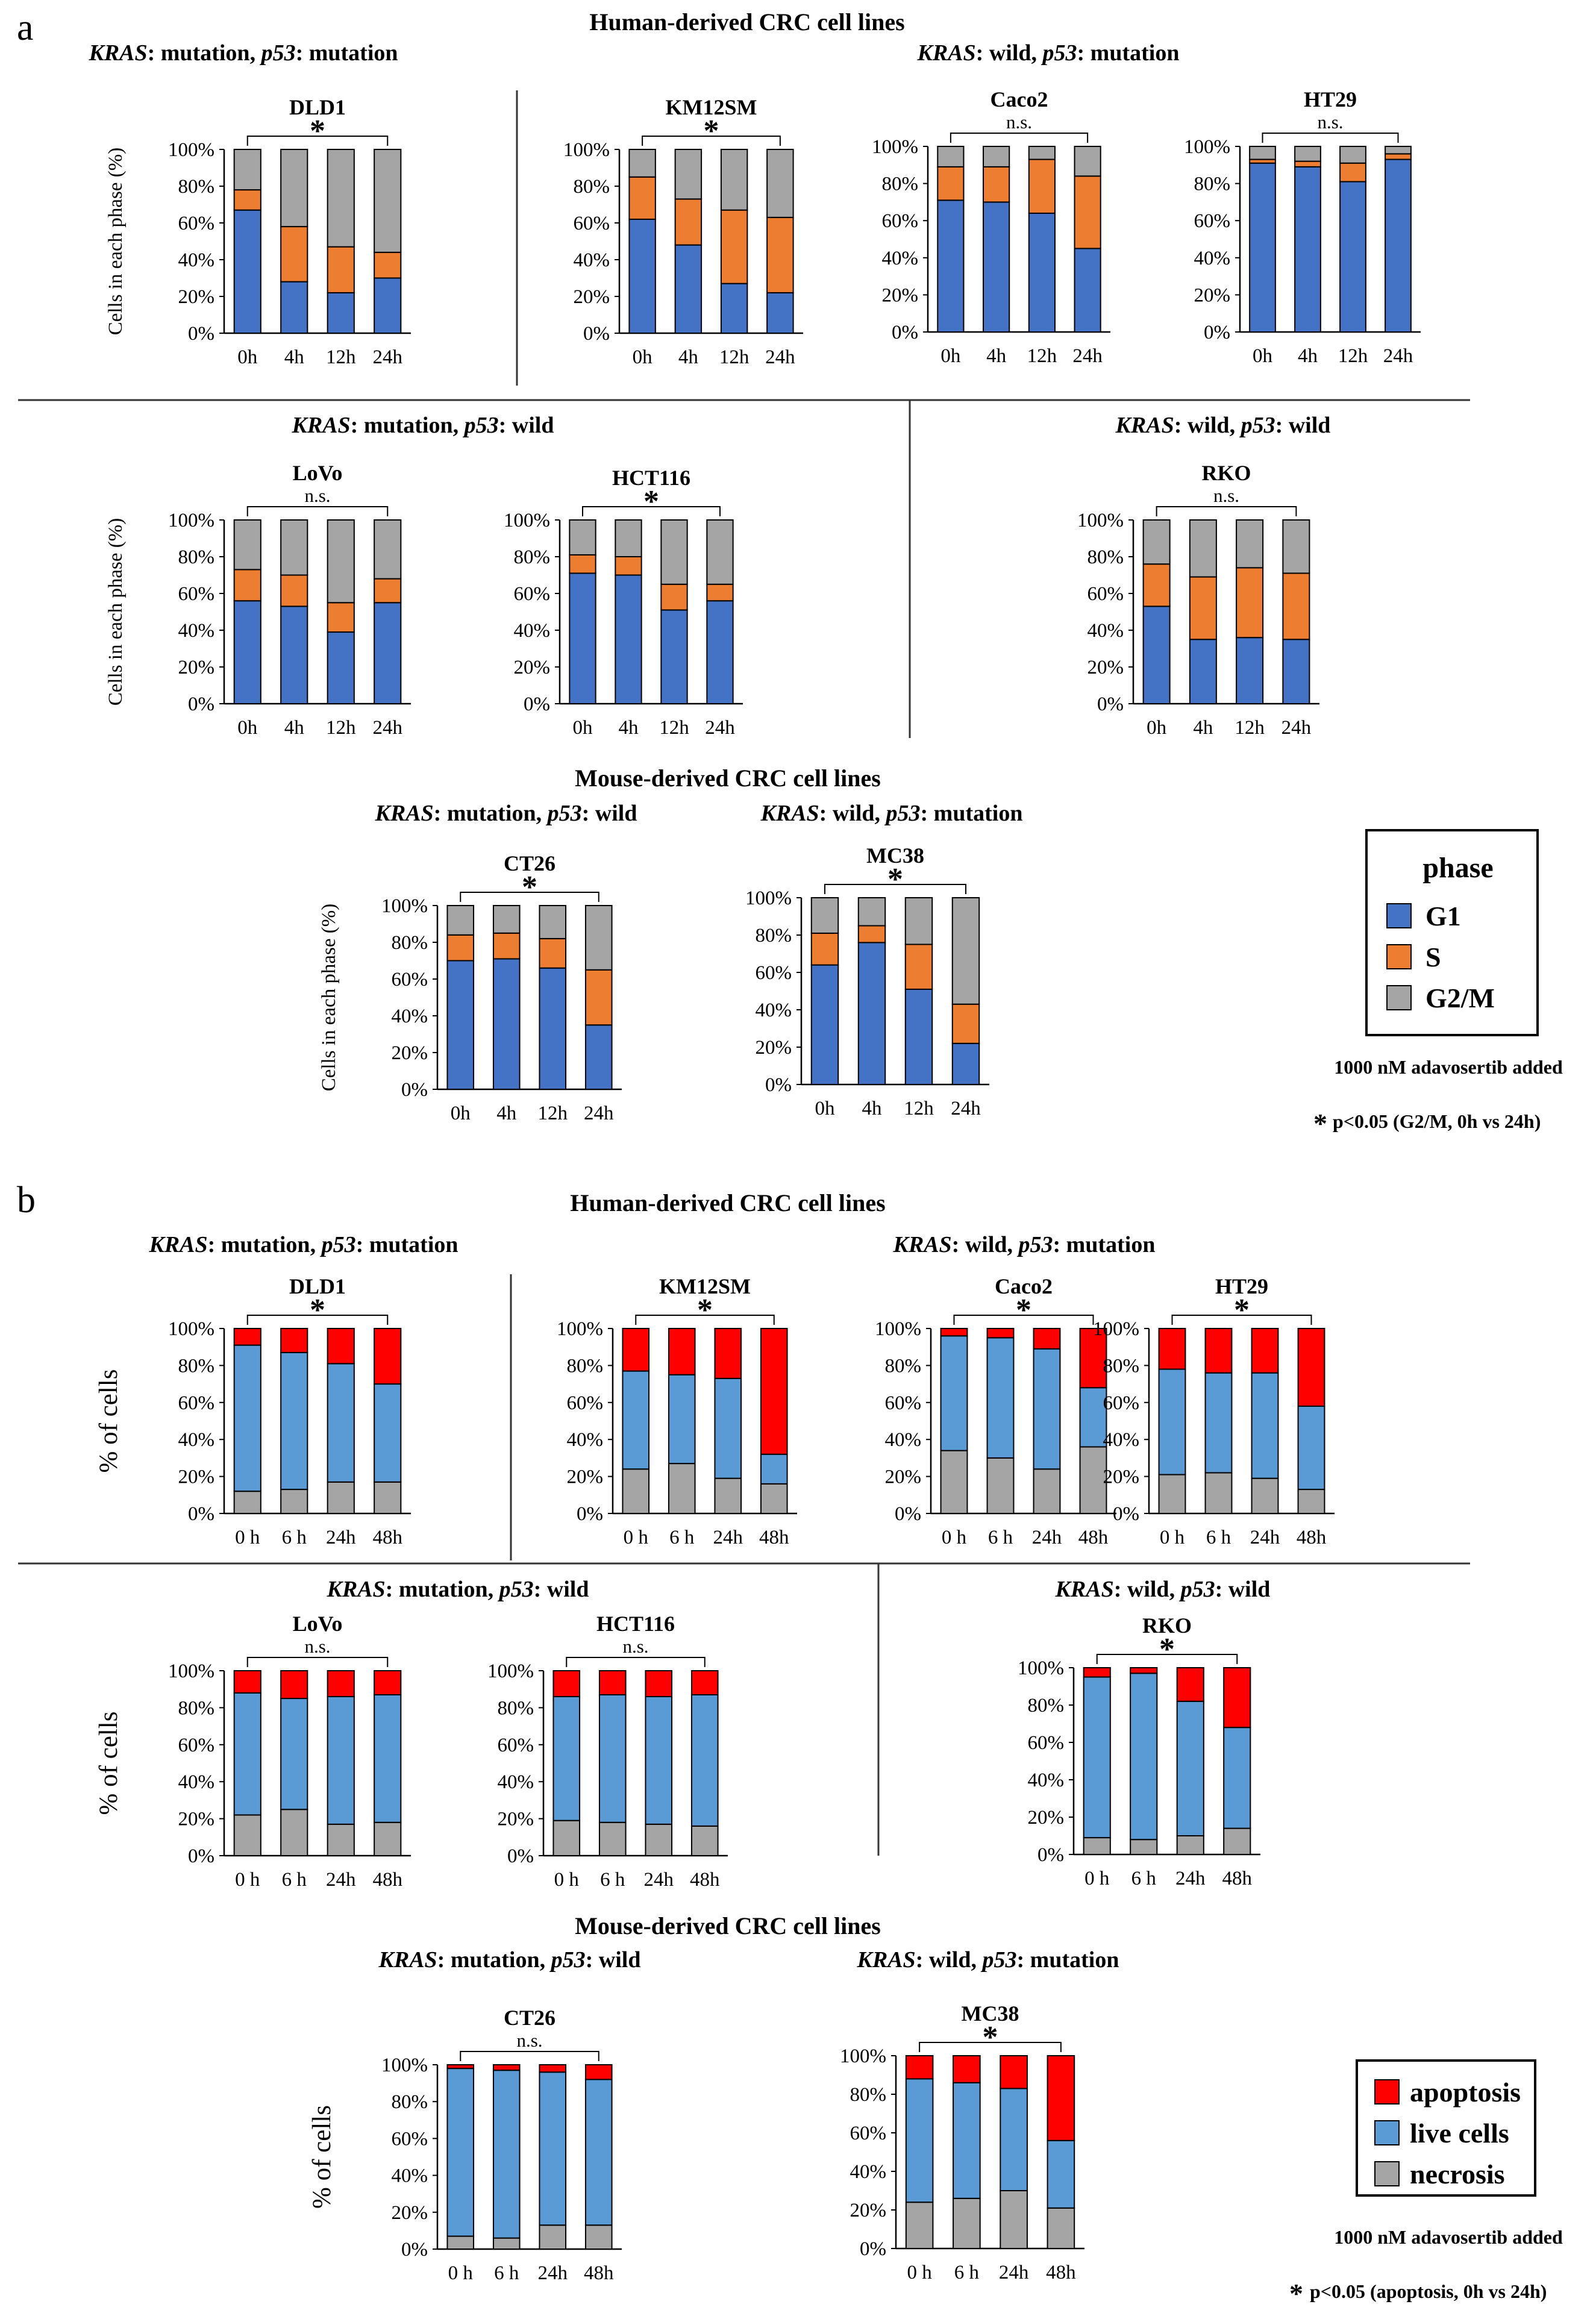  What do you see at coordinates (1262, 153) in the screenshot?
I see `bar-segment-g2-m` at bounding box center [1262, 153].